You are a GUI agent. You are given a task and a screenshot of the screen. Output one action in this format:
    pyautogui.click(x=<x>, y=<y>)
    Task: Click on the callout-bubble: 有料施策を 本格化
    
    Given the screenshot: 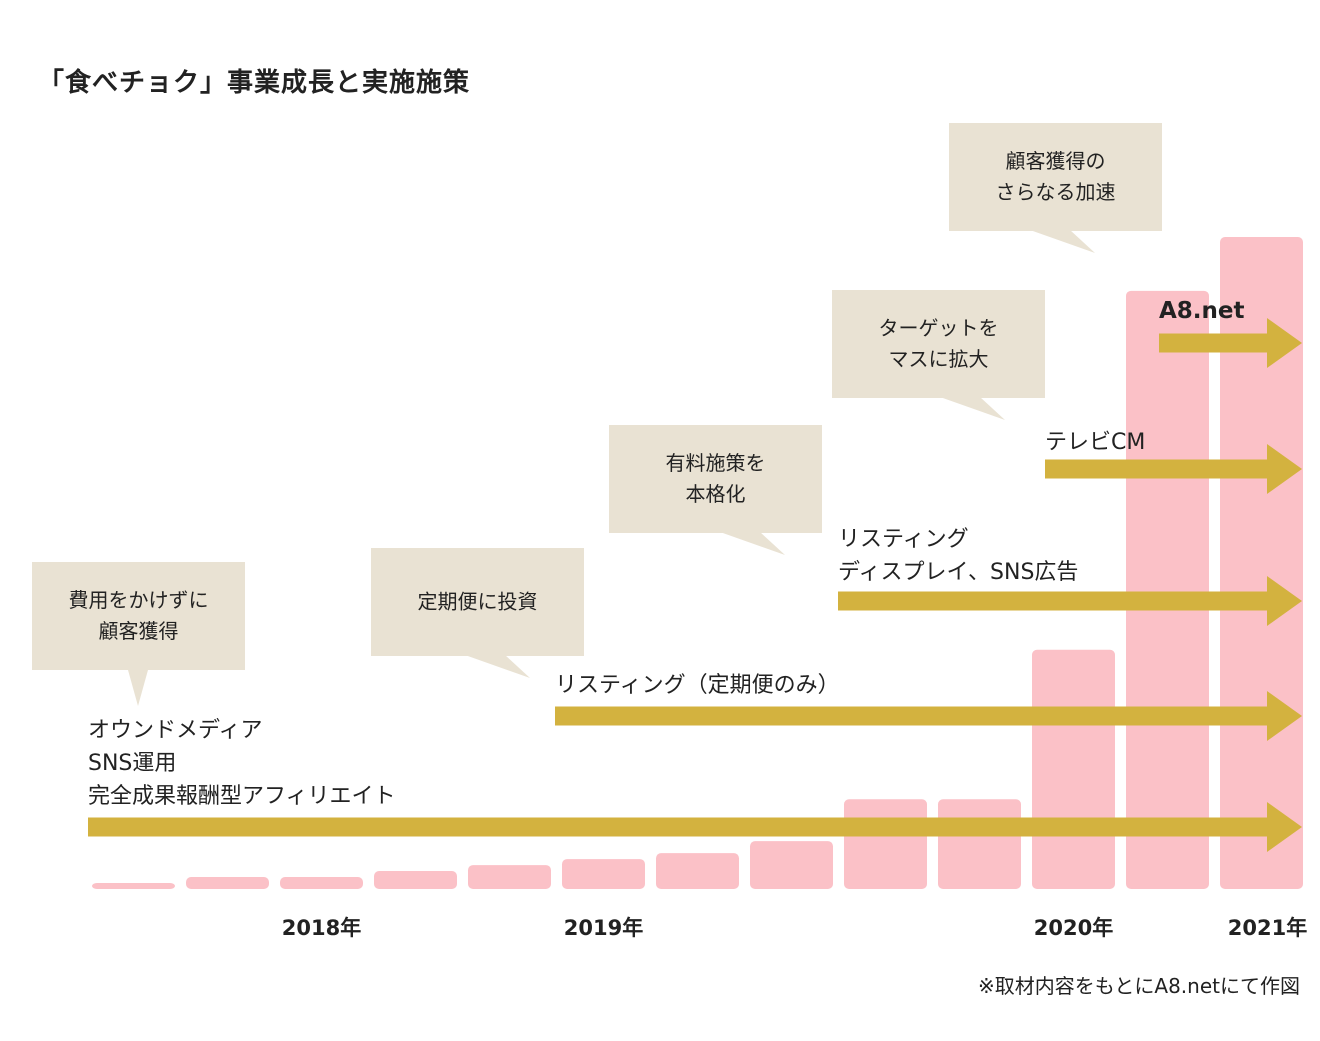 What is the action you would take?
    pyautogui.click(x=715, y=479)
    